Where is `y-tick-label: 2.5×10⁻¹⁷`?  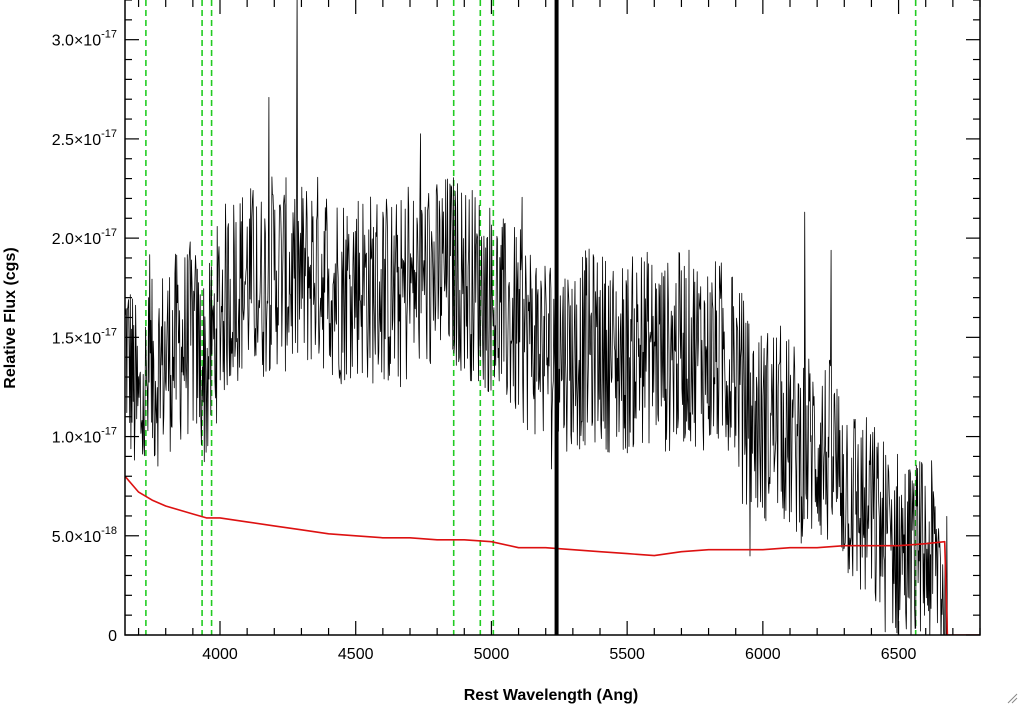
y-tick-label: 2.5×10⁻¹⁷ is located at coordinates (84, 138).